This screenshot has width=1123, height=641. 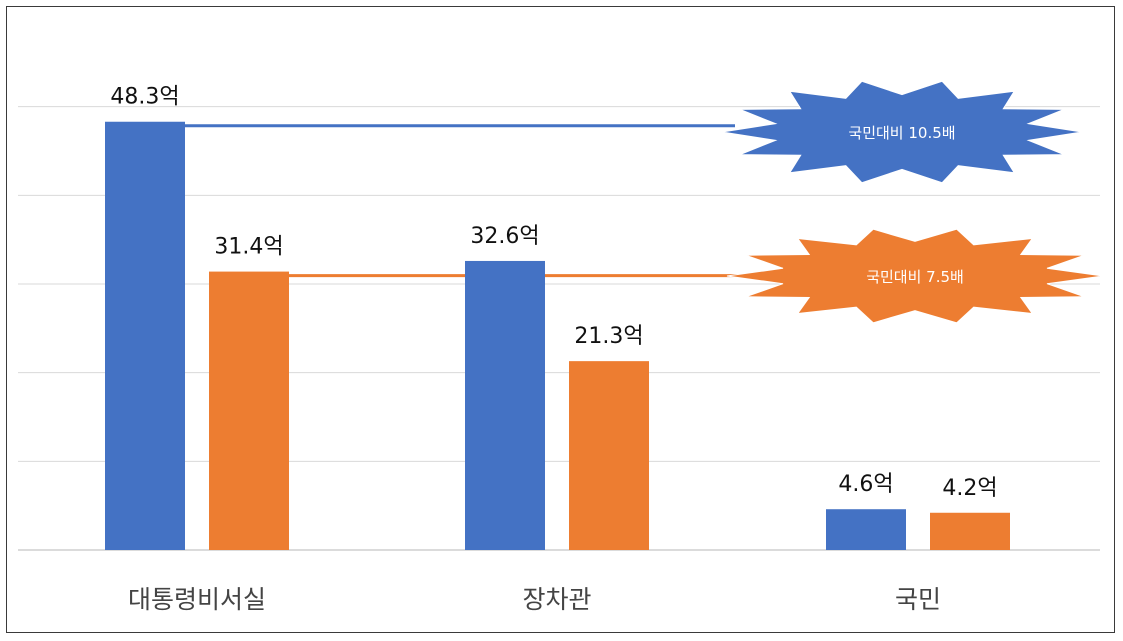 What do you see at coordinates (504, 236) in the screenshot?
I see `data-label: 32.6억` at bounding box center [504, 236].